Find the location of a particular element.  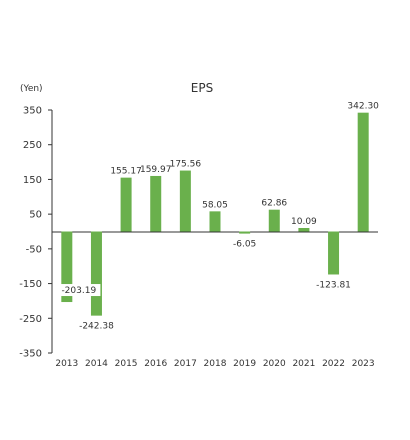

data-label: 155.17 is located at coordinates (126, 172).